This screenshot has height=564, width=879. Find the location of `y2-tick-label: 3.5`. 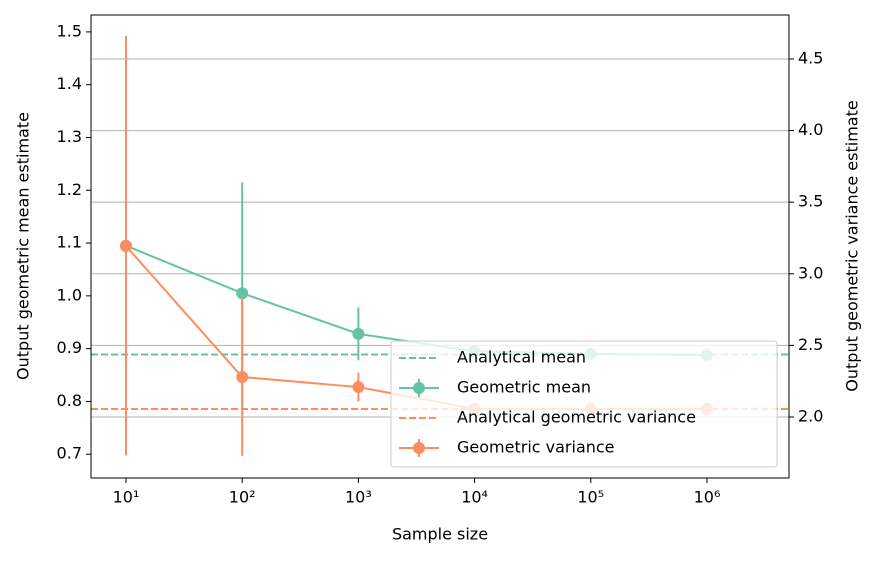

y2-tick-label: 3.5 is located at coordinates (810, 201).